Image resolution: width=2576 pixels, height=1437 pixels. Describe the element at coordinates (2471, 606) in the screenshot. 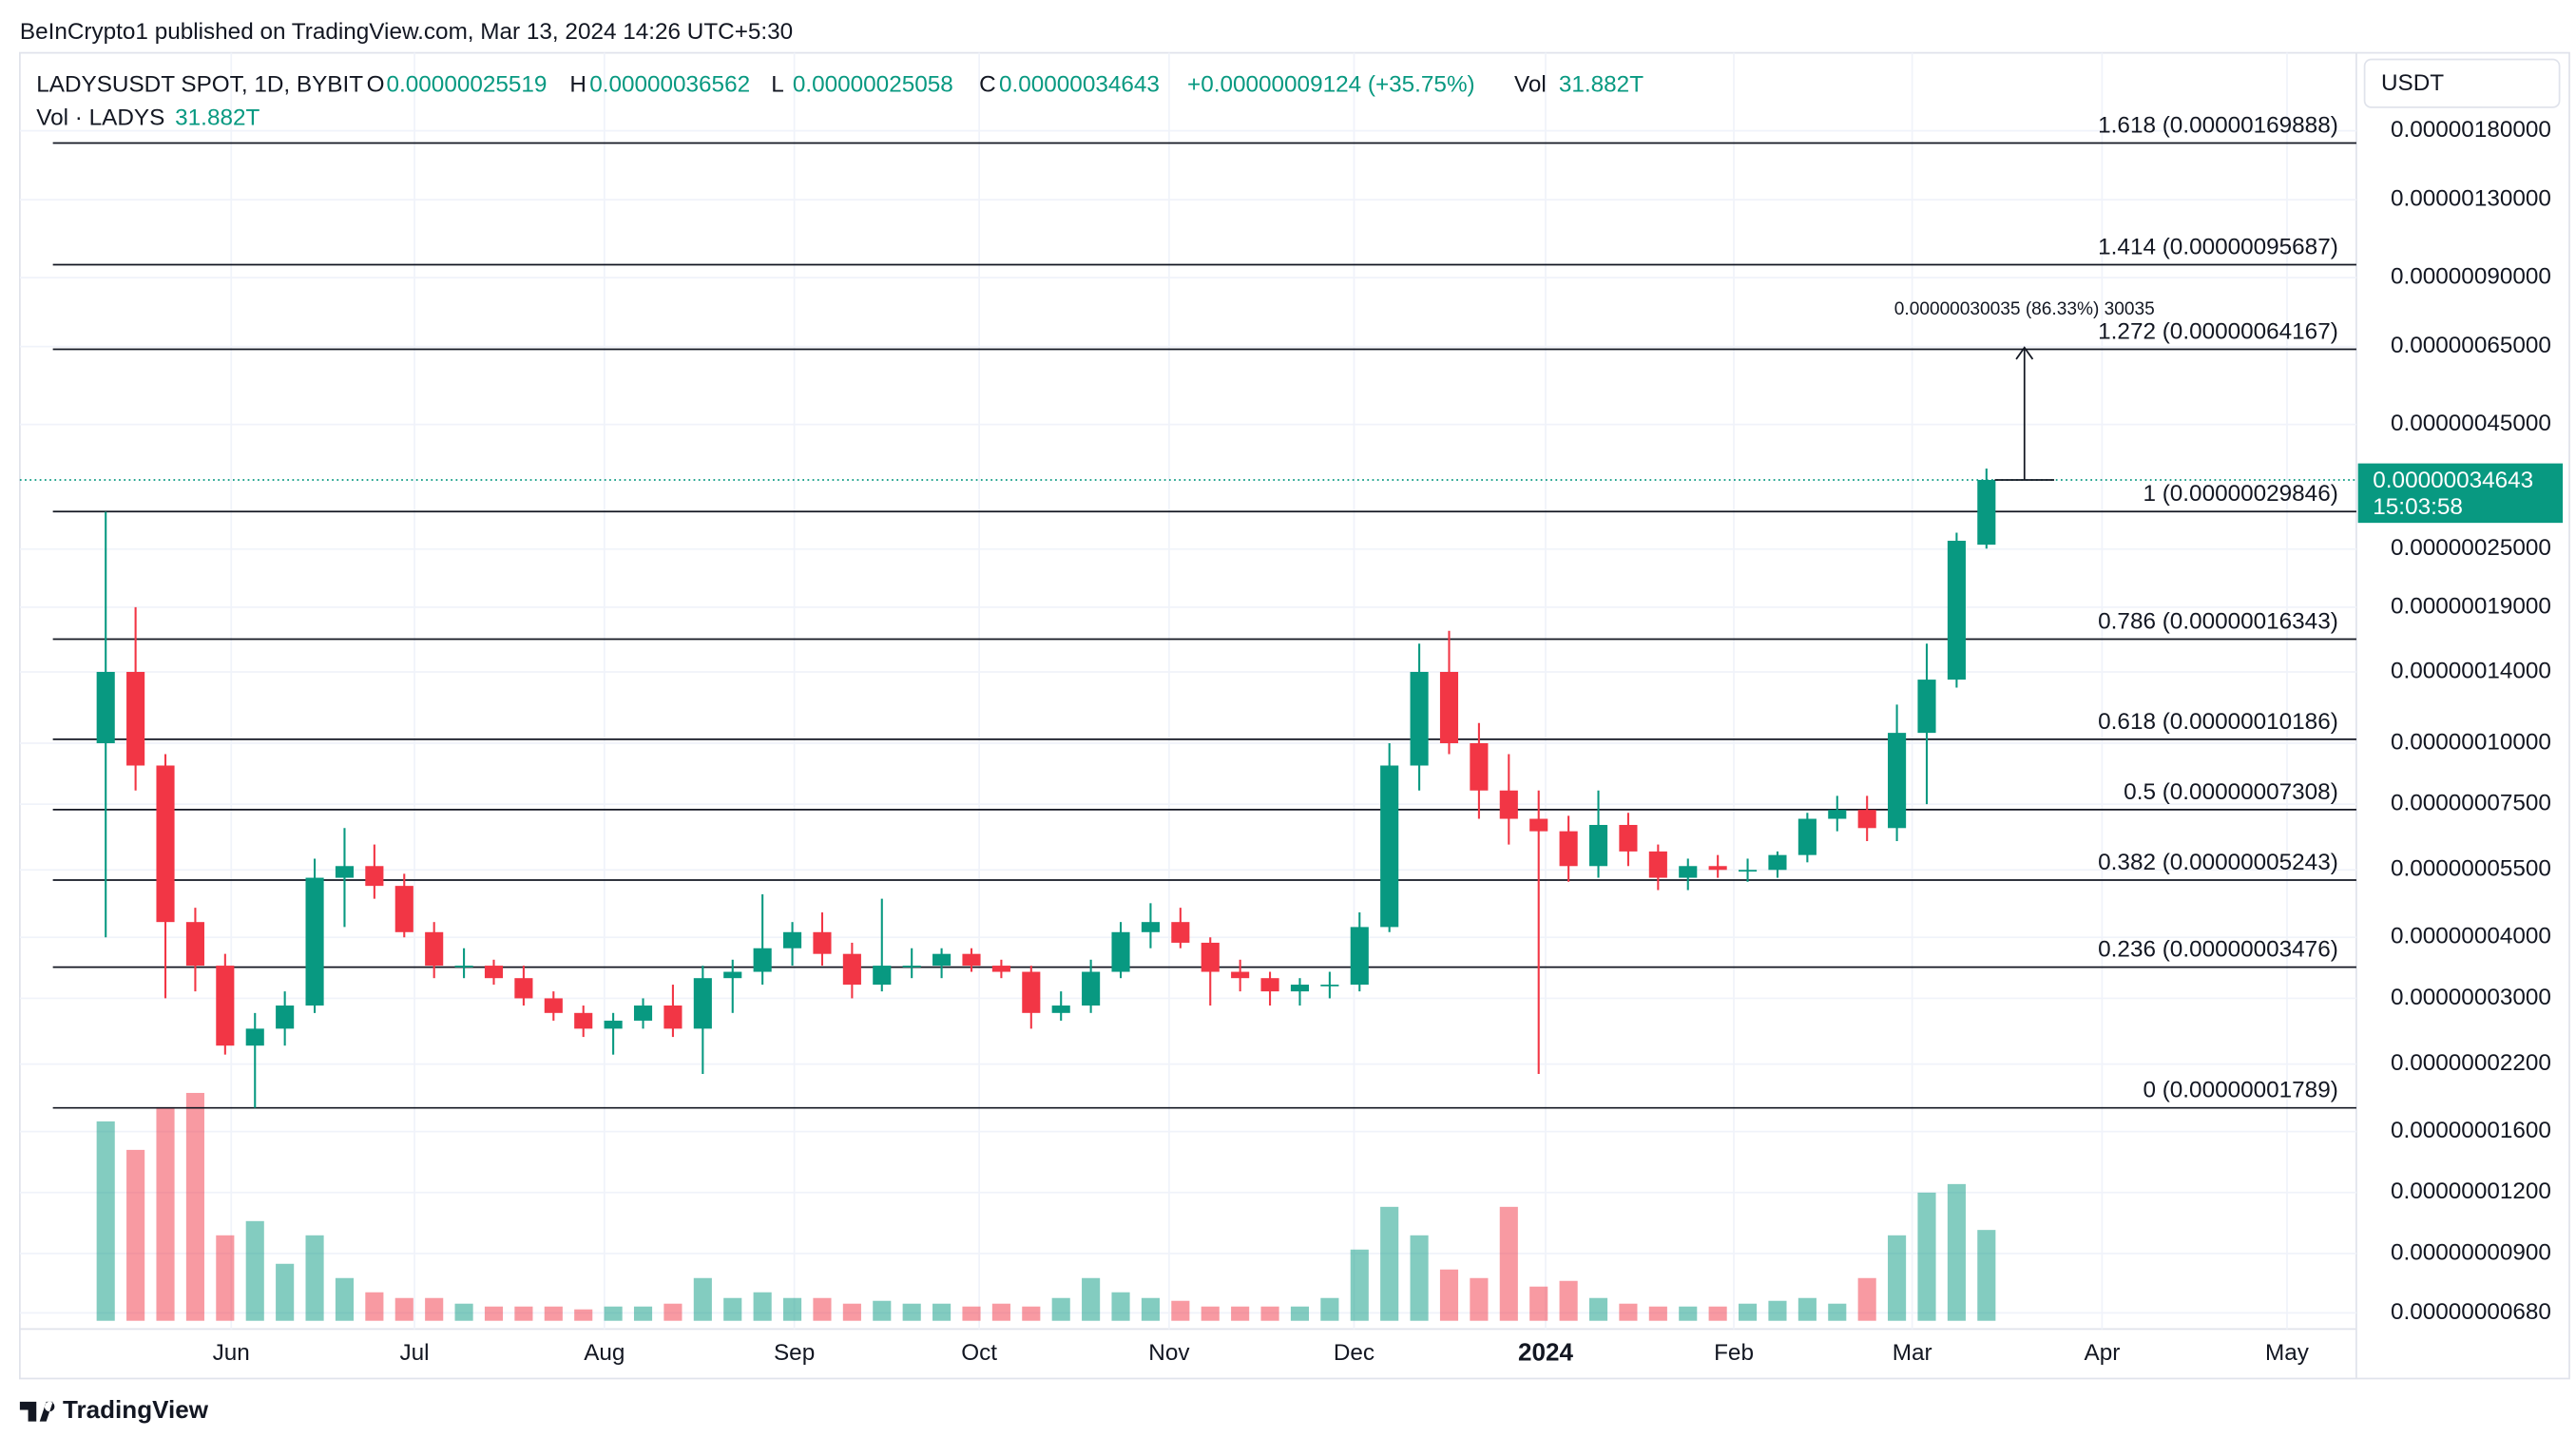

I see `y-tick-label: 0.00000019000` at that location.